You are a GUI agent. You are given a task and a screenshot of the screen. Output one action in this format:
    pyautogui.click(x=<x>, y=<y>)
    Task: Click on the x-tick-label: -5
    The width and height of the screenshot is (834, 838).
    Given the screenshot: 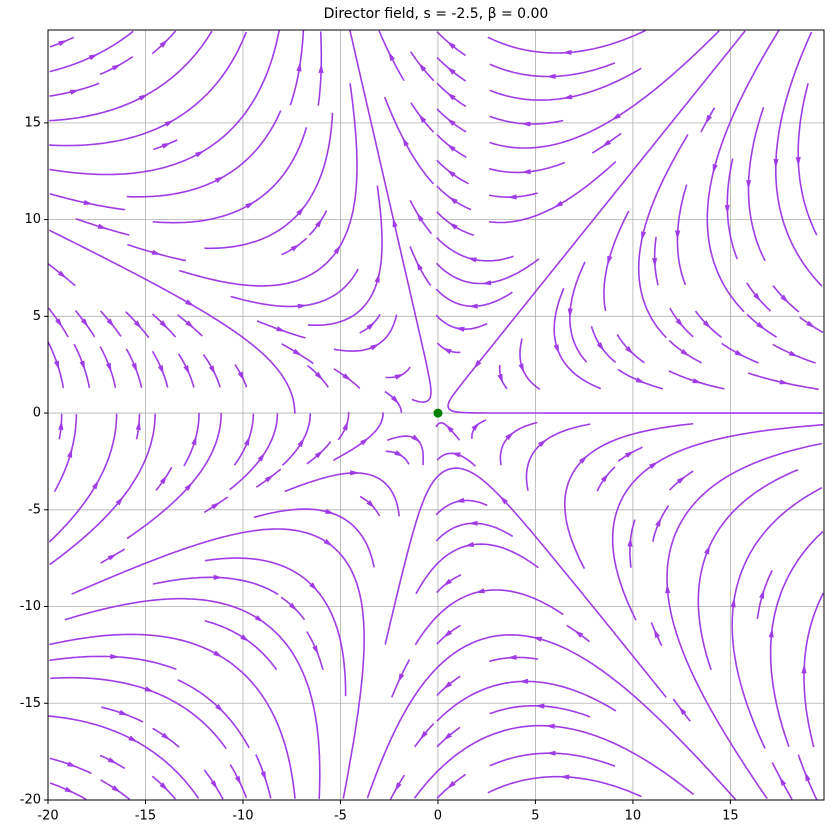 What is the action you would take?
    pyautogui.click(x=340, y=816)
    